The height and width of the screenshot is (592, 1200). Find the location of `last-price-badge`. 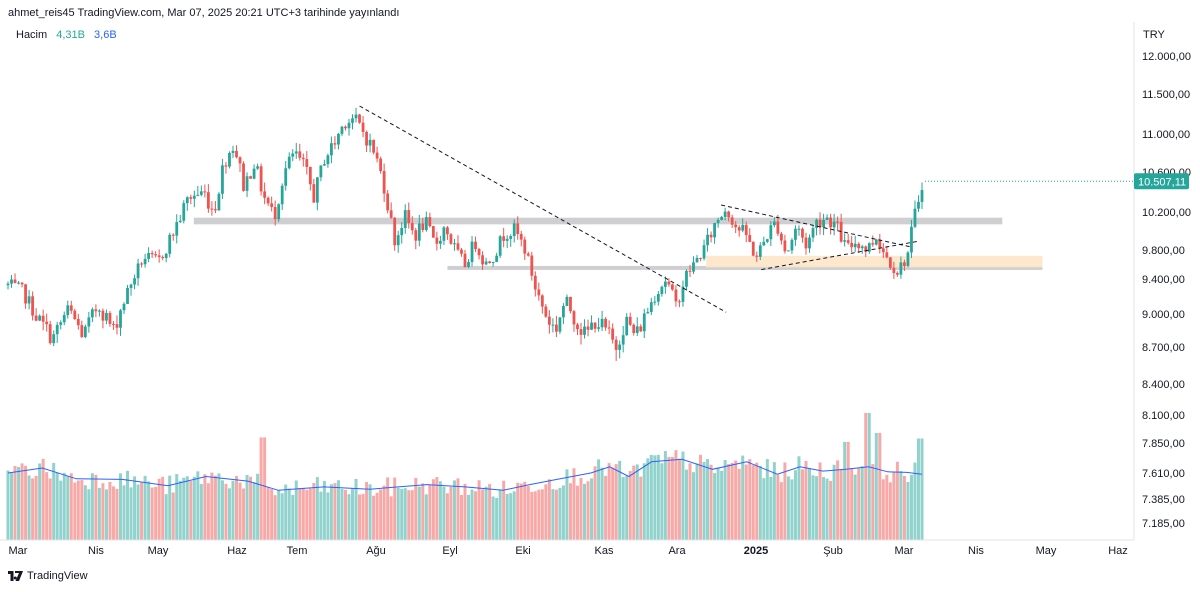

last-price-badge is located at coordinates (1161, 181).